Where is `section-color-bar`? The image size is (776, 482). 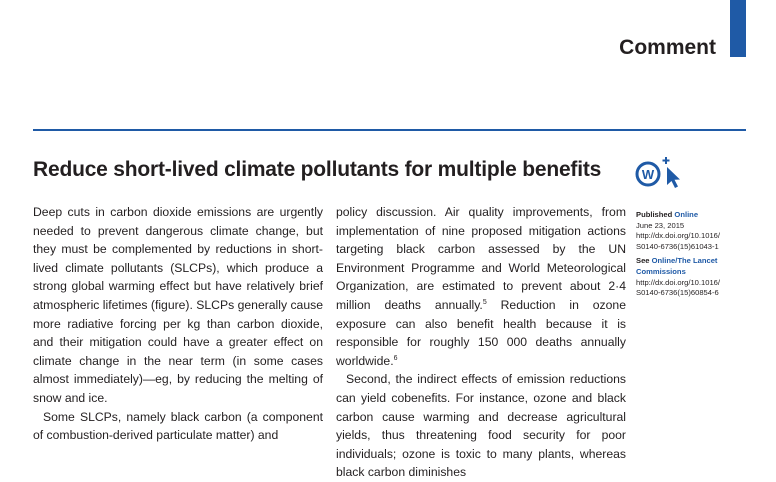 section-color-bar is located at coordinates (738, 28).